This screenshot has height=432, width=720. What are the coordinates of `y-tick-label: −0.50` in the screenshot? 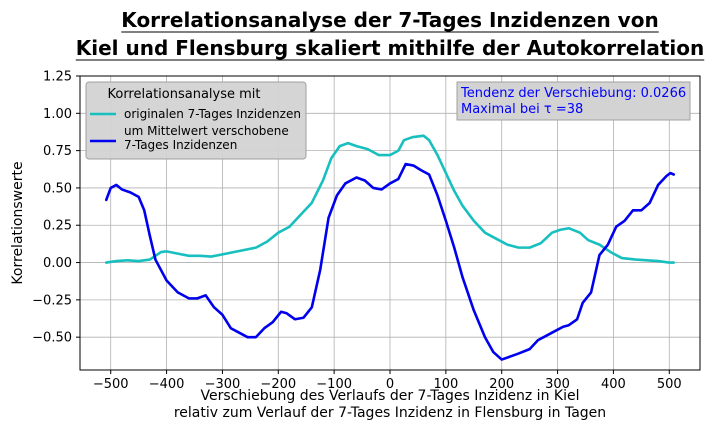 It's located at (52, 338).